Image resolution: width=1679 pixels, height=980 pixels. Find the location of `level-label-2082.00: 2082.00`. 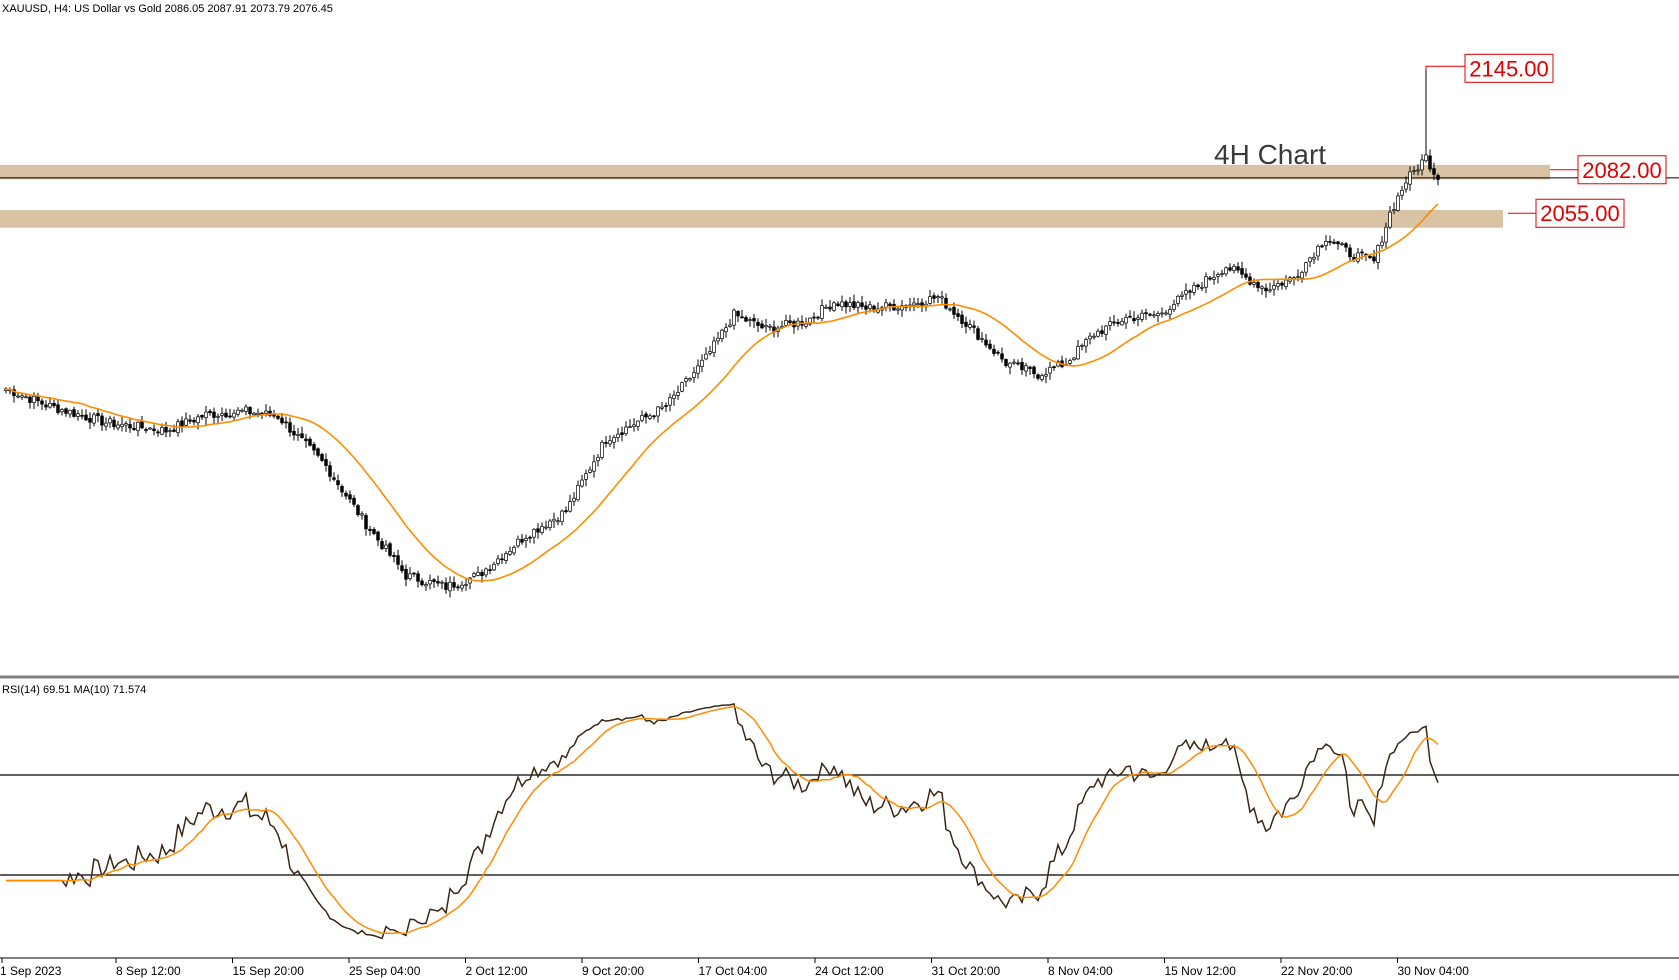

level-label-2082.00: 2082.00 is located at coordinates (1622, 170).